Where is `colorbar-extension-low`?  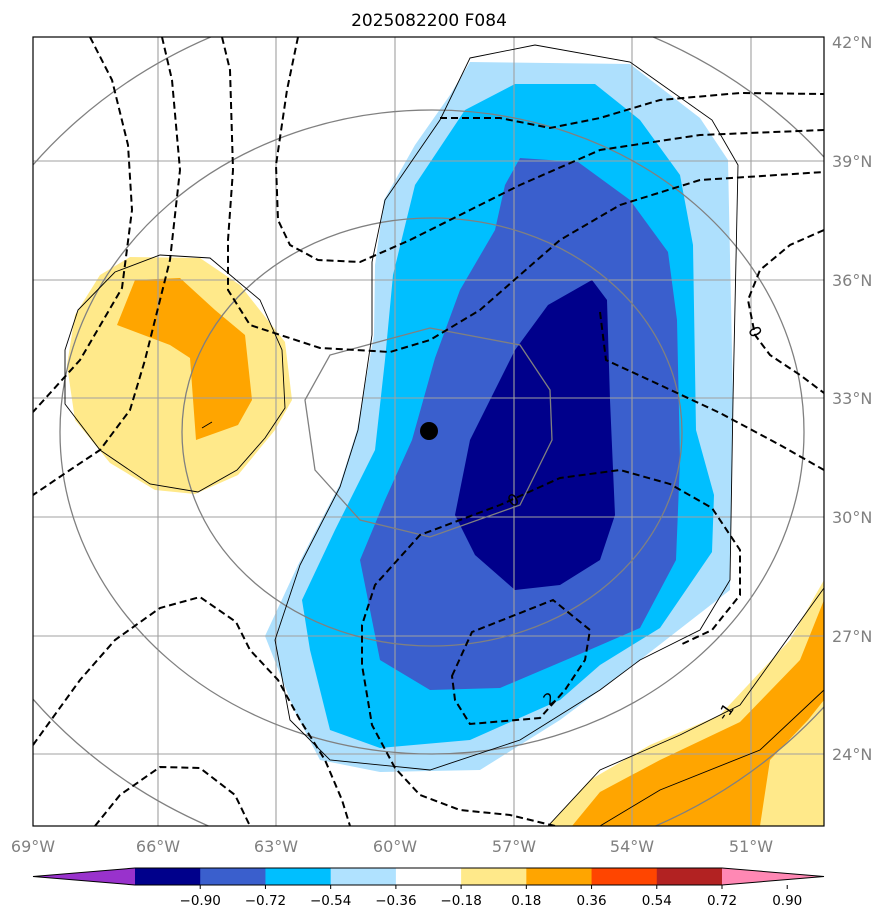 colorbar-extension-low is located at coordinates (84, 876).